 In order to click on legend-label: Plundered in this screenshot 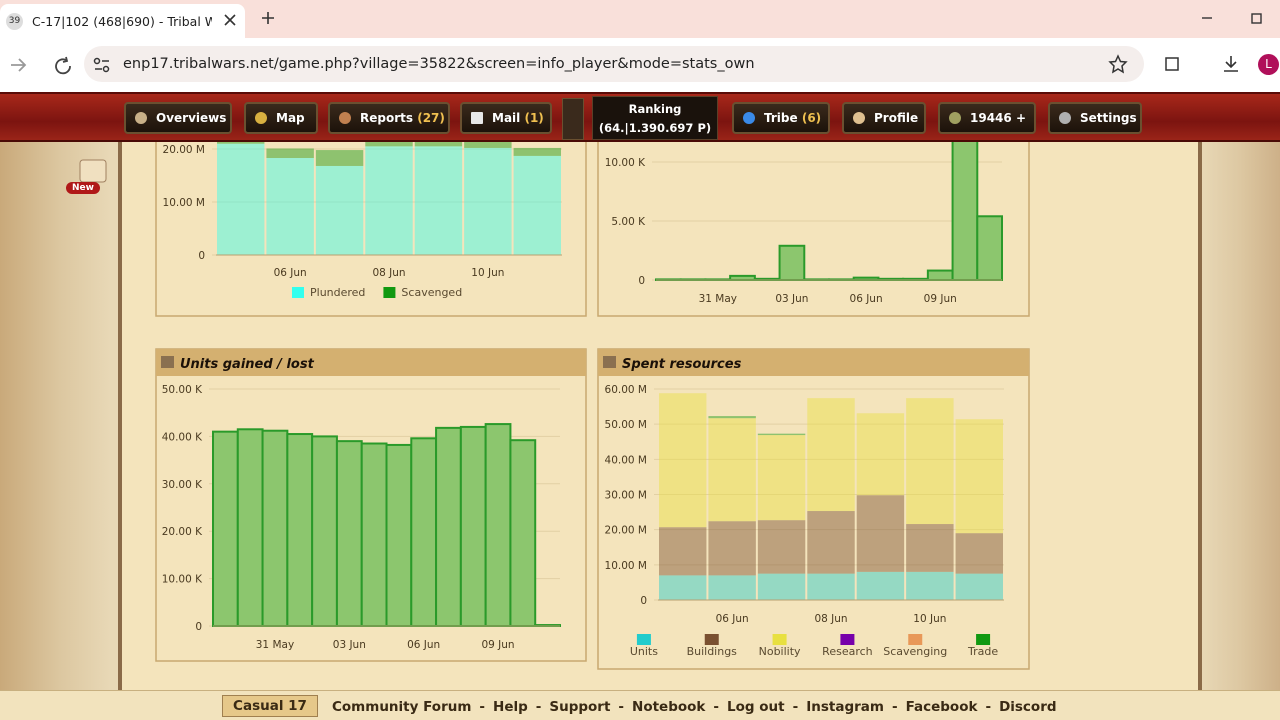, I will do `click(337, 292)`.